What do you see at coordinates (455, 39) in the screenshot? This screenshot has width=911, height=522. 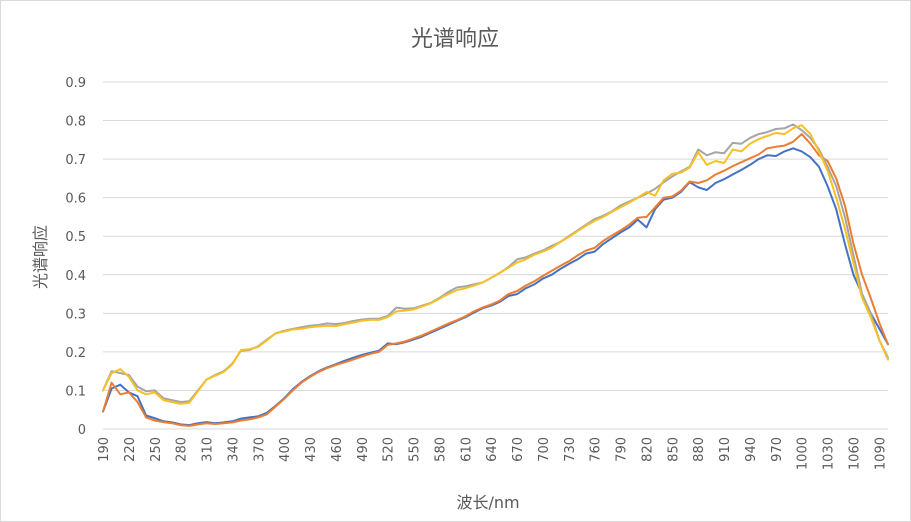 I see `chart-title: 光谱响应` at bounding box center [455, 39].